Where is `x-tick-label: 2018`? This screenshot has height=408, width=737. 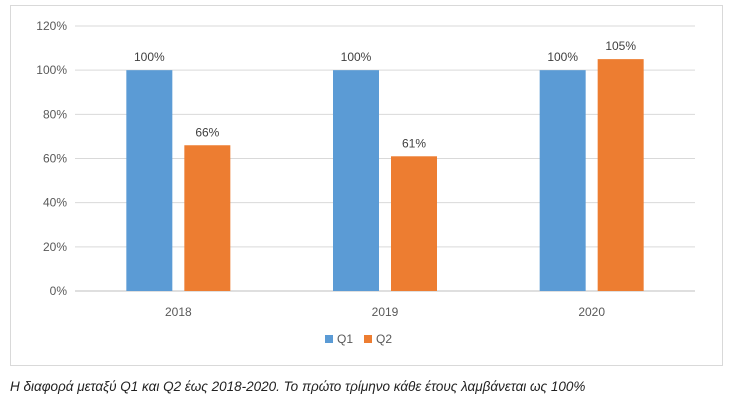
x-tick-label: 2018 is located at coordinates (178, 312).